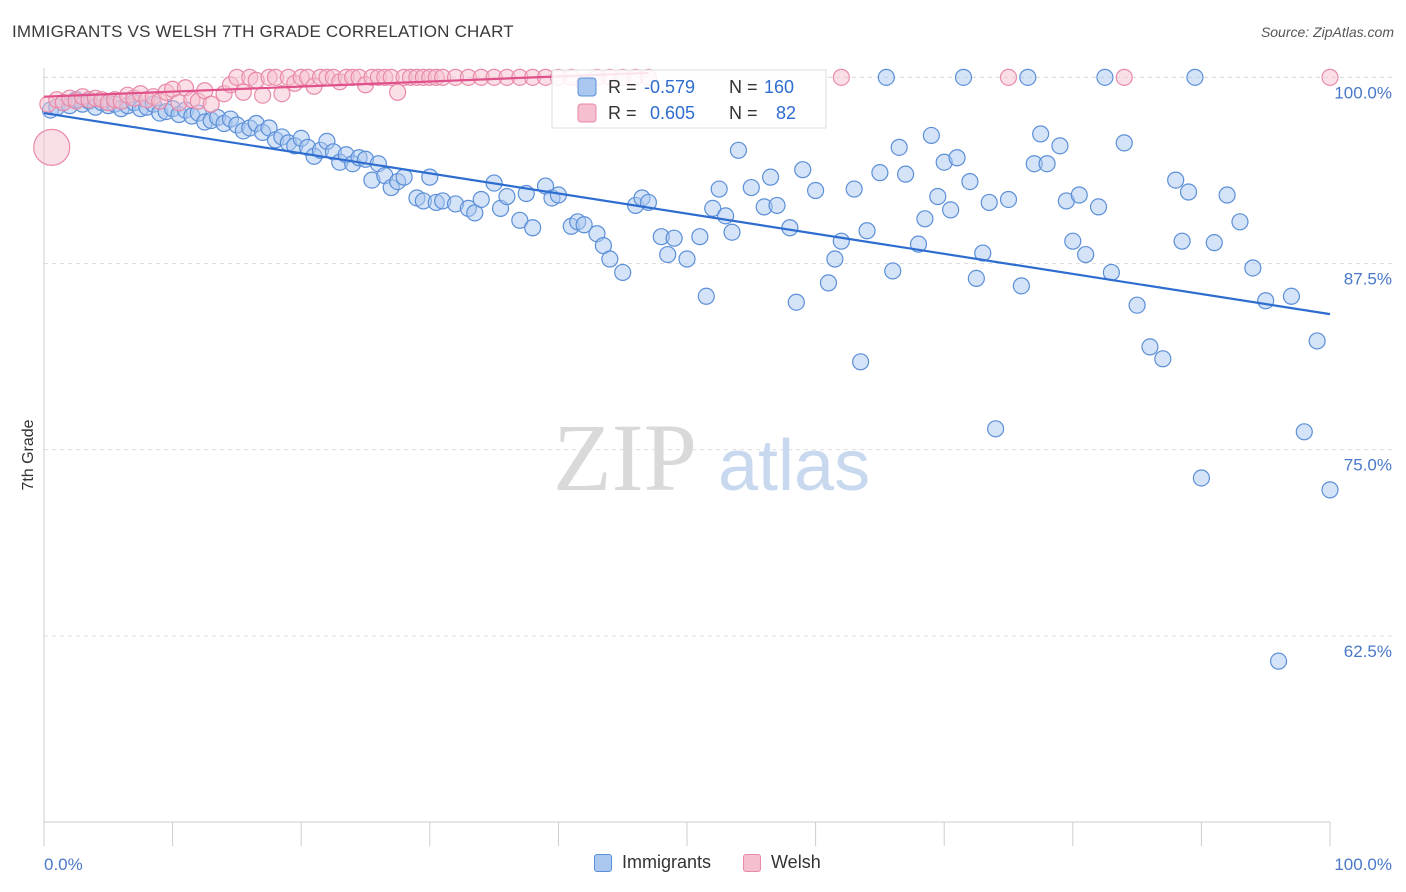 This screenshot has width=1406, height=892. Describe the element at coordinates (723, 862) in the screenshot. I see `bottom-legend: Immigrants Welsh` at that location.